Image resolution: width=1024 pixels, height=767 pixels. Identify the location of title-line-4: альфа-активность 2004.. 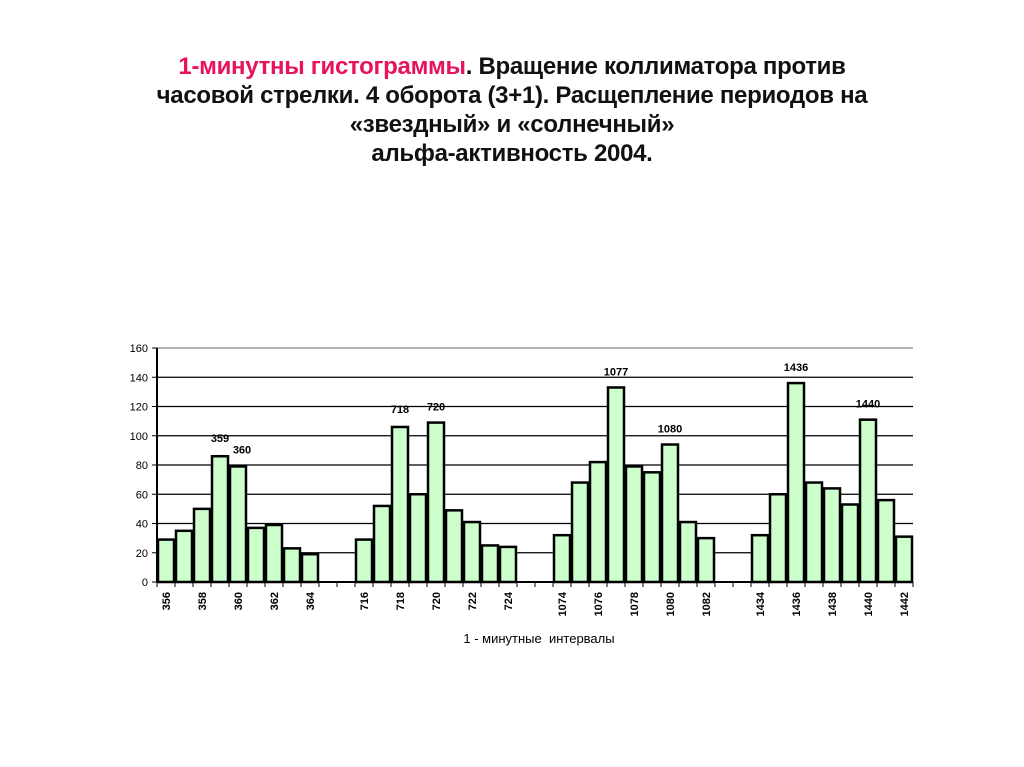
(512, 153).